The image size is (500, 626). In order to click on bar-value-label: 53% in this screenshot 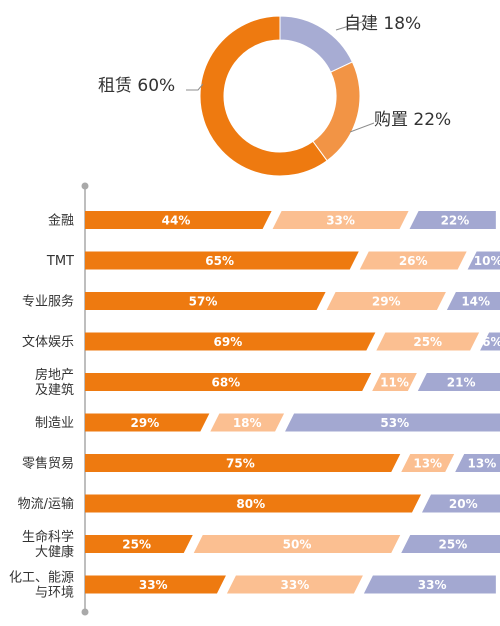, I will do `click(394, 423)`.